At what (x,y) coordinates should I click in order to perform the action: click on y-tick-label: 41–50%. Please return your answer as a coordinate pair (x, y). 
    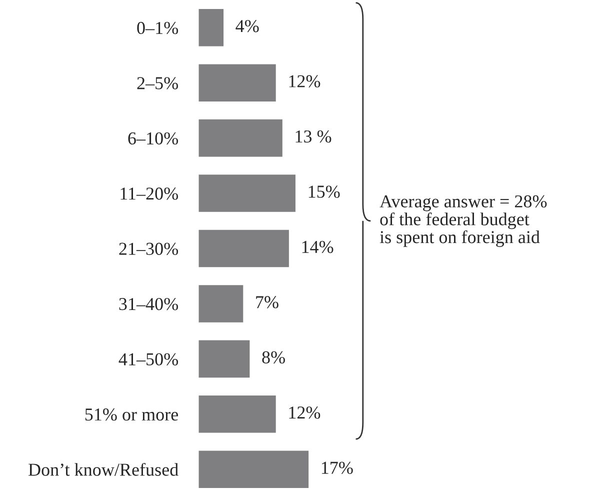
    Looking at the image, I should click on (148, 359).